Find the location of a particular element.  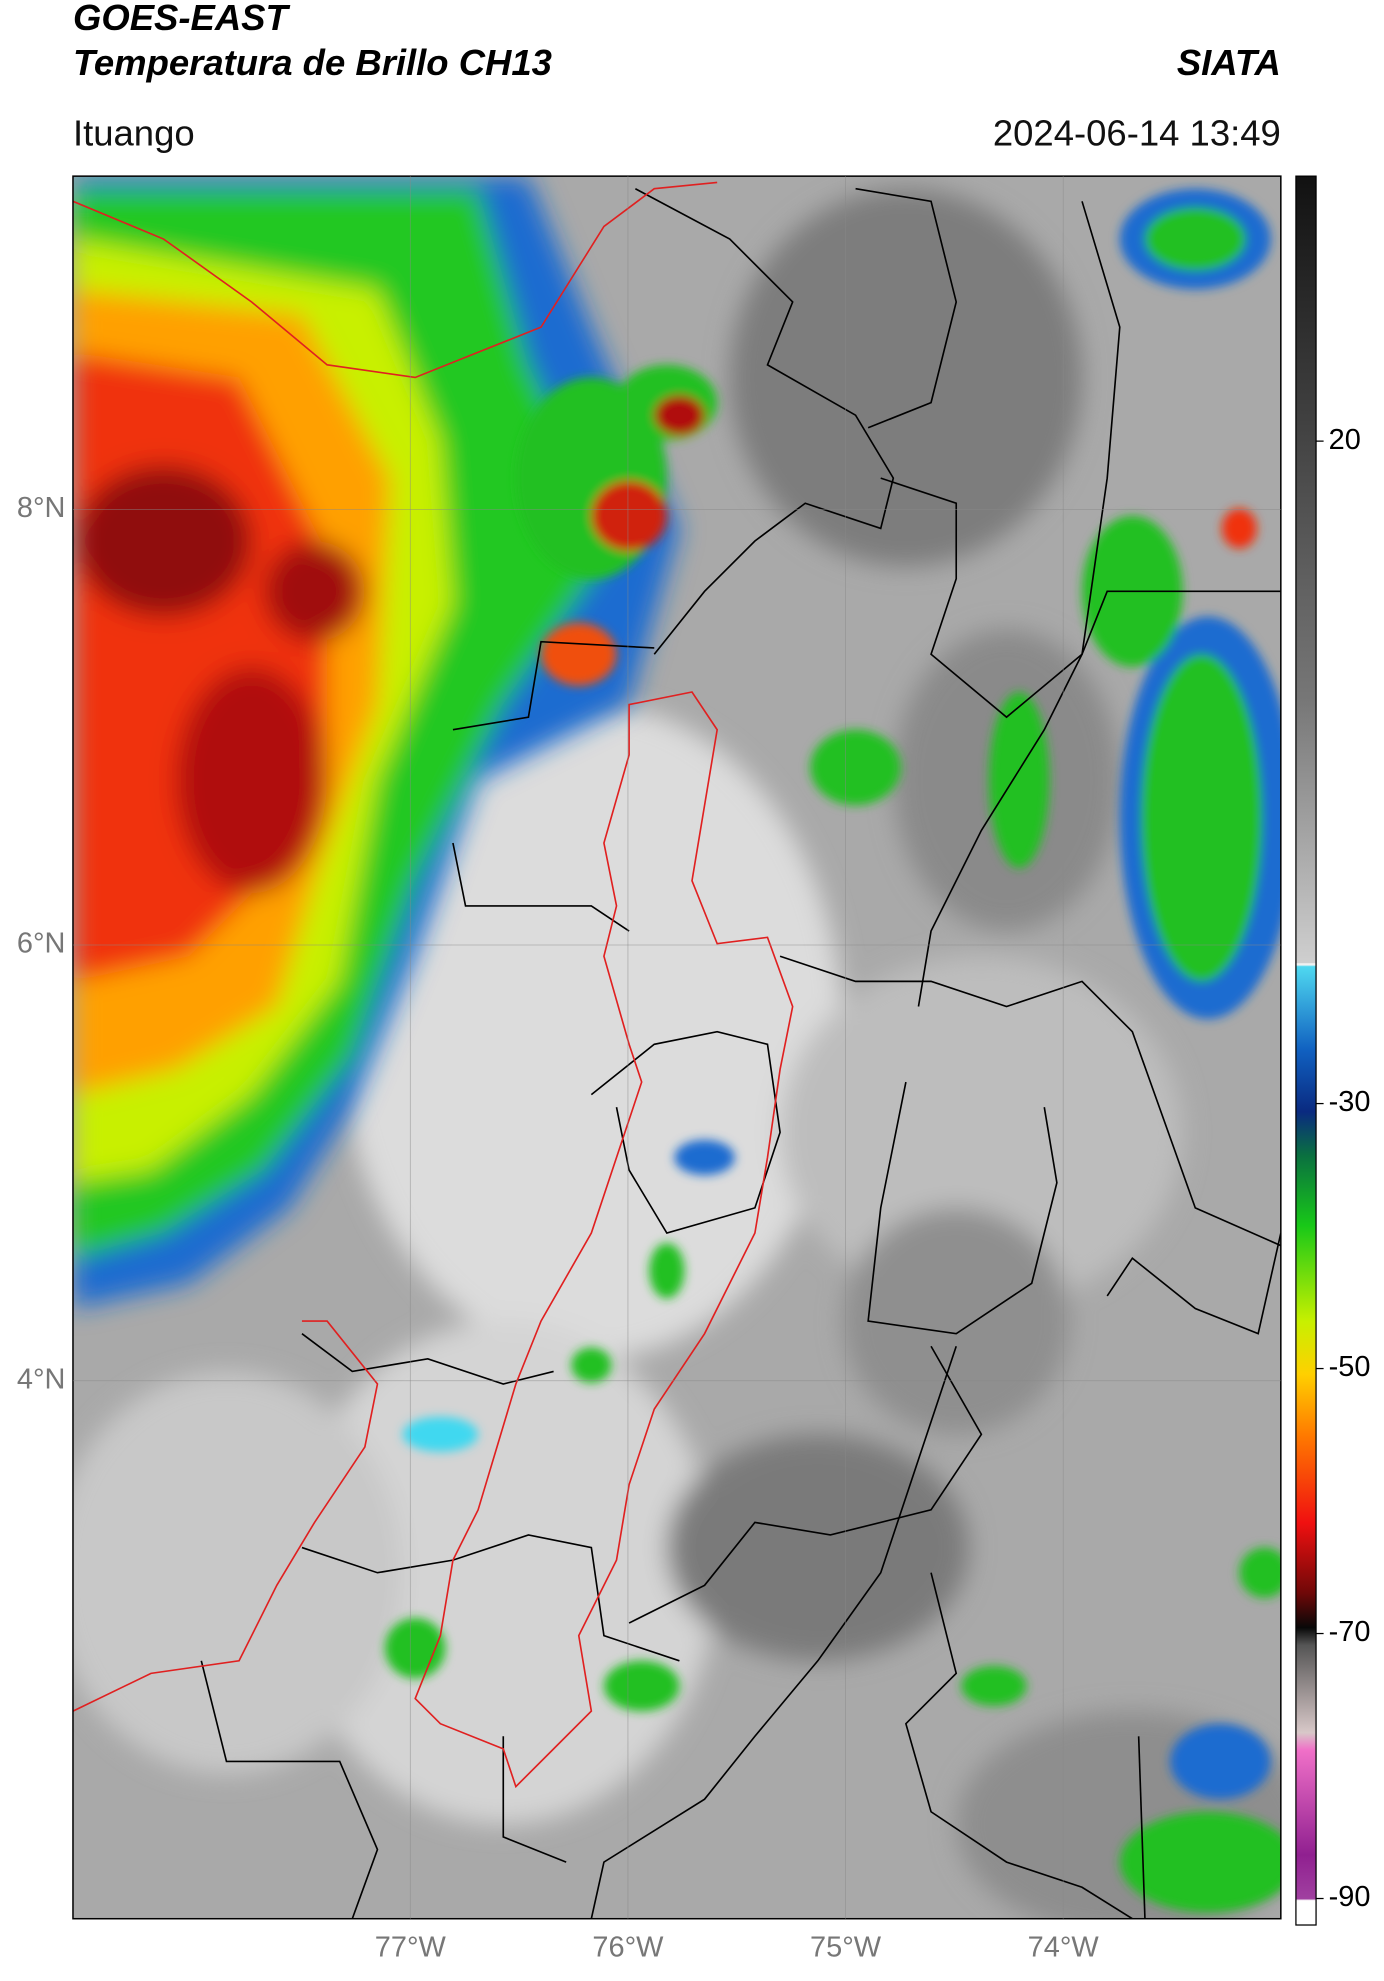

lat-tick-label: 4°N is located at coordinates (41, 1379).